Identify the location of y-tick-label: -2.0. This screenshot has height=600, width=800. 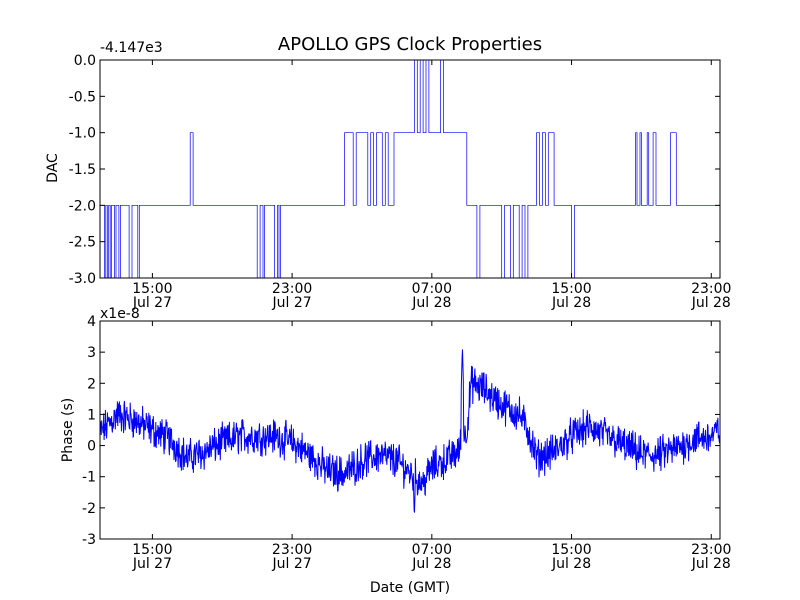
(82, 206).